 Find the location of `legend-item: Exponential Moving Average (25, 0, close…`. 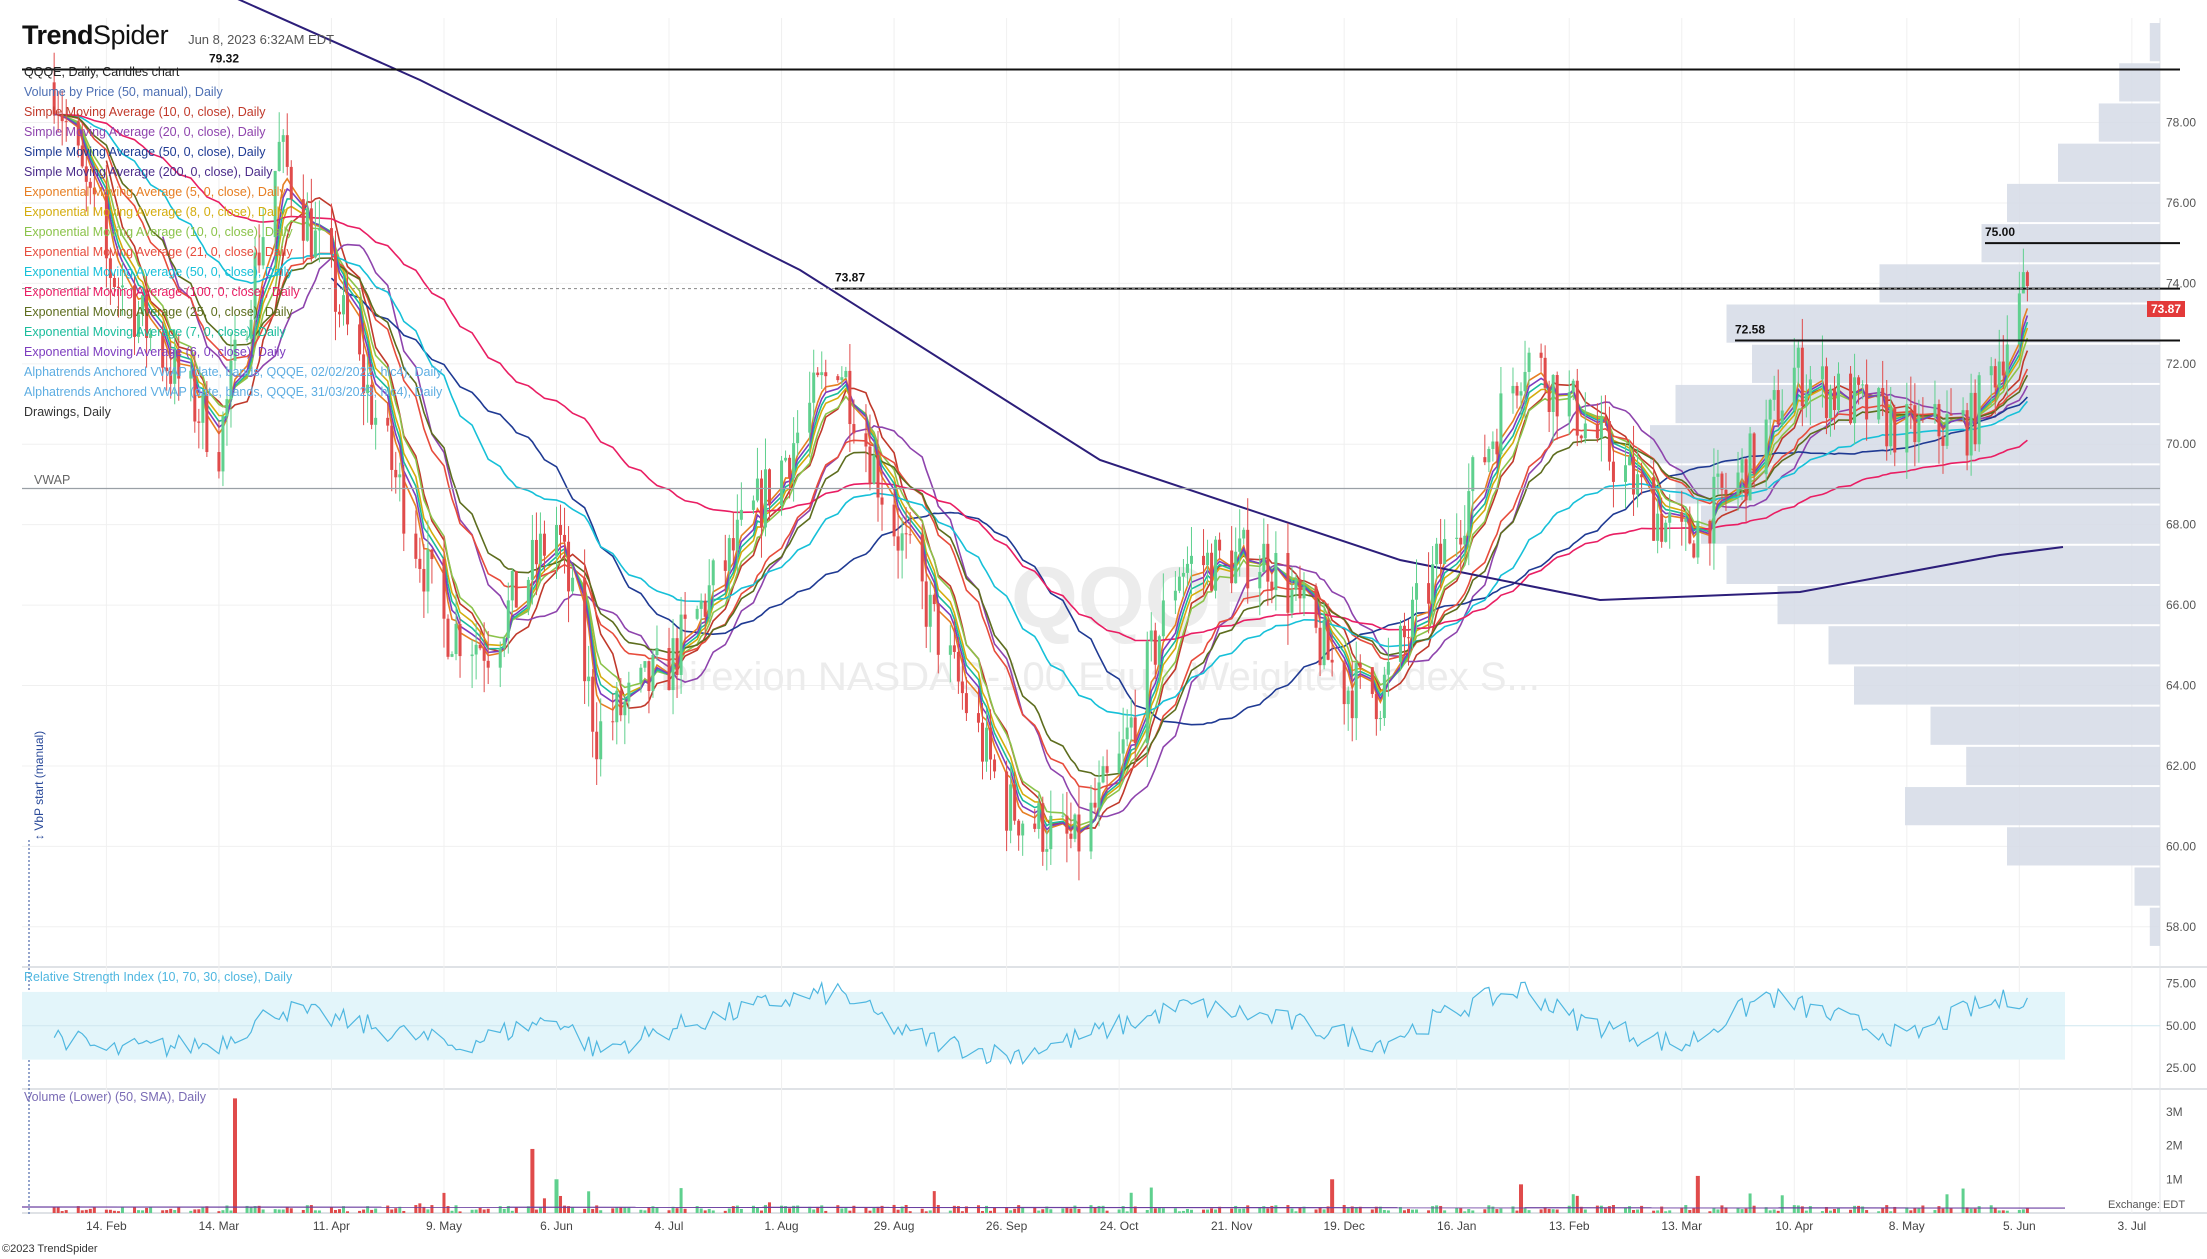

legend-item: Exponential Moving Average (25, 0, close… is located at coordinates (158, 312).